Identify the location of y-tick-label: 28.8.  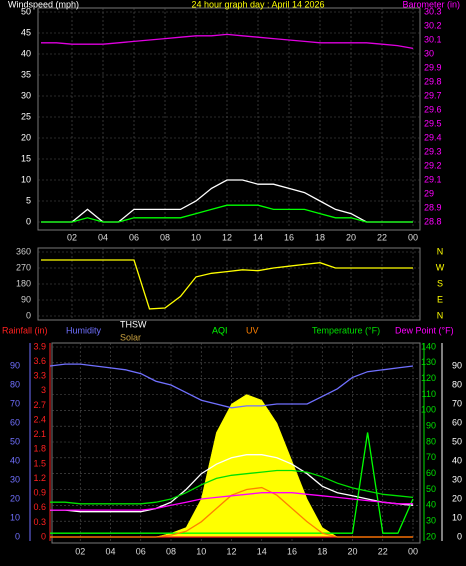
(433, 221).